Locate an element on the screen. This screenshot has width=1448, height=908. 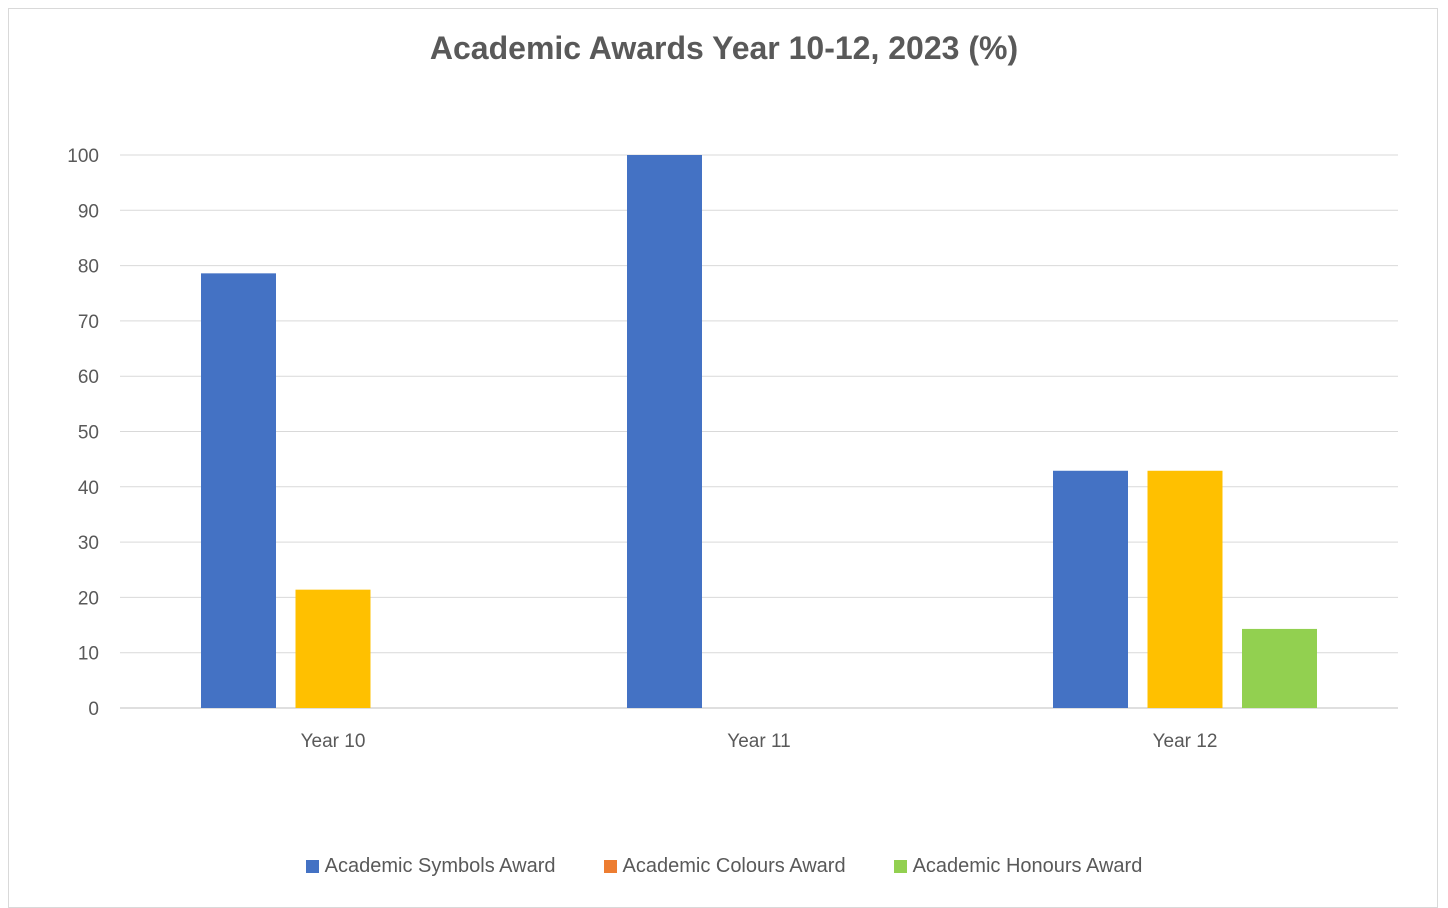
legend-item: Academic Colours Award is located at coordinates (724, 866).